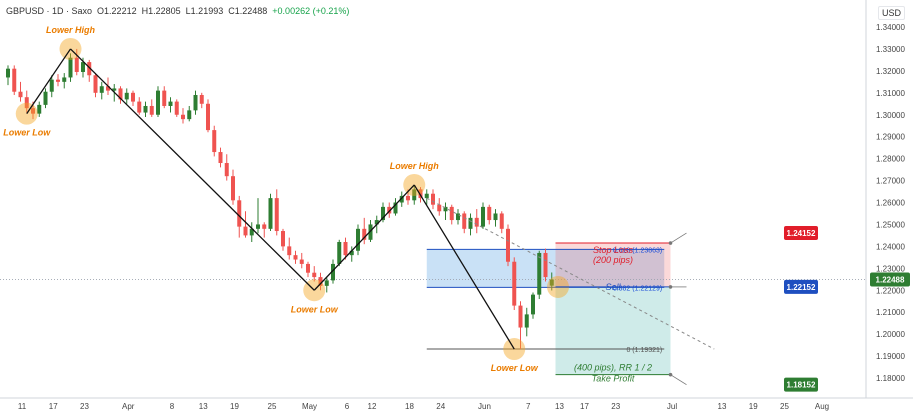 The width and height of the screenshot is (913, 417). I want to click on y-tick-label: 1.20000, so click(890, 334).